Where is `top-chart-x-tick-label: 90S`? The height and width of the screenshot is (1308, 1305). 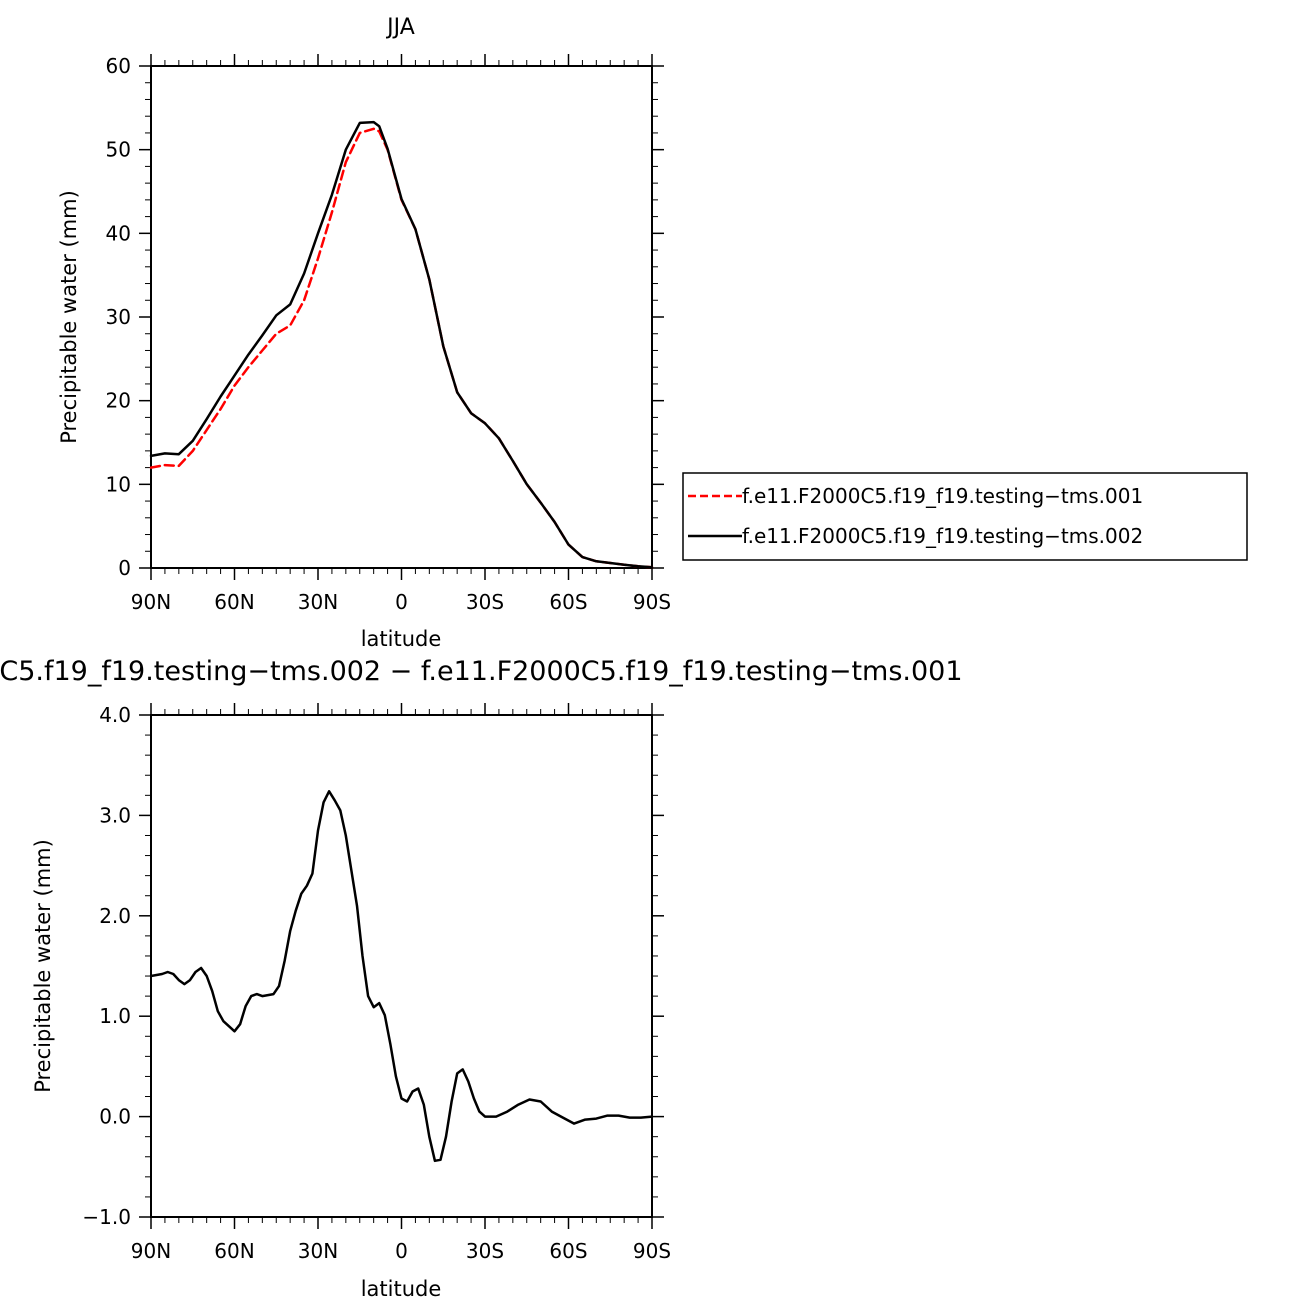 top-chart-x-tick-label: 90S is located at coordinates (652, 602).